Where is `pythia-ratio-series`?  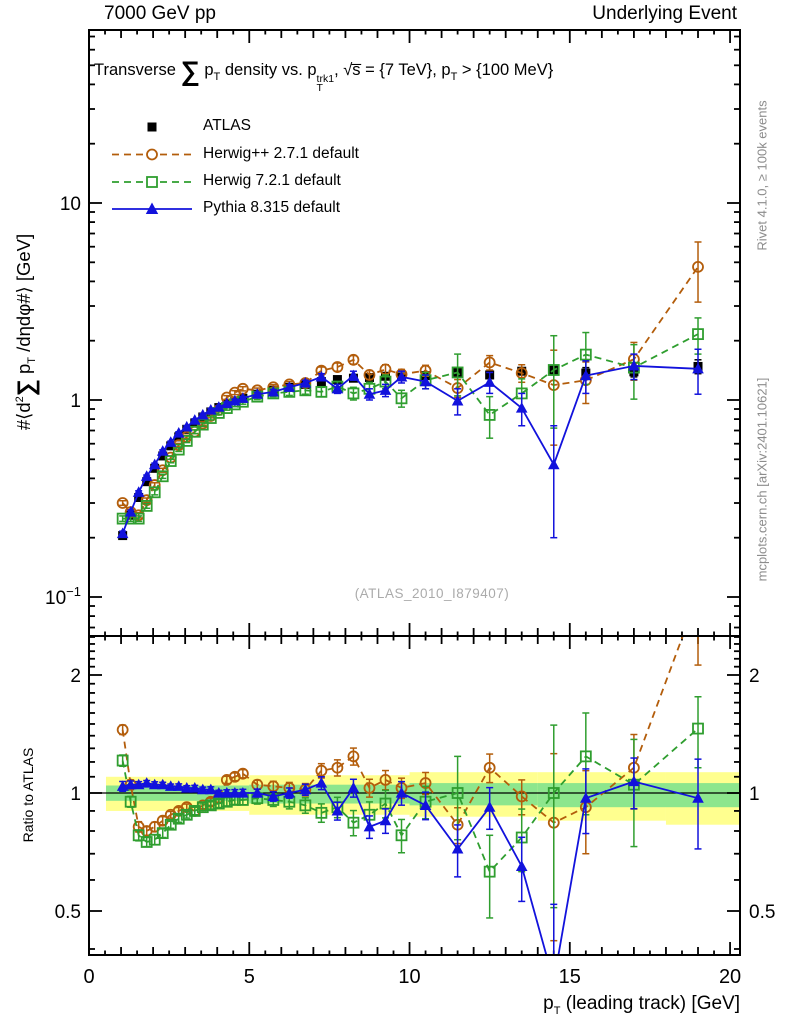 pythia-ratio-series is located at coordinates (410, 856).